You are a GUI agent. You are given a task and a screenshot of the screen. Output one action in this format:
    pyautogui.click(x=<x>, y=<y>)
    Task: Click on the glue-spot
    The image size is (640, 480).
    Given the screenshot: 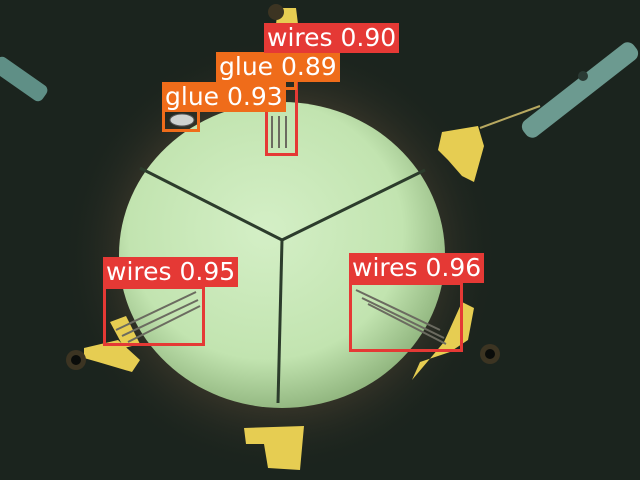 What is the action you would take?
    pyautogui.click(x=182, y=120)
    